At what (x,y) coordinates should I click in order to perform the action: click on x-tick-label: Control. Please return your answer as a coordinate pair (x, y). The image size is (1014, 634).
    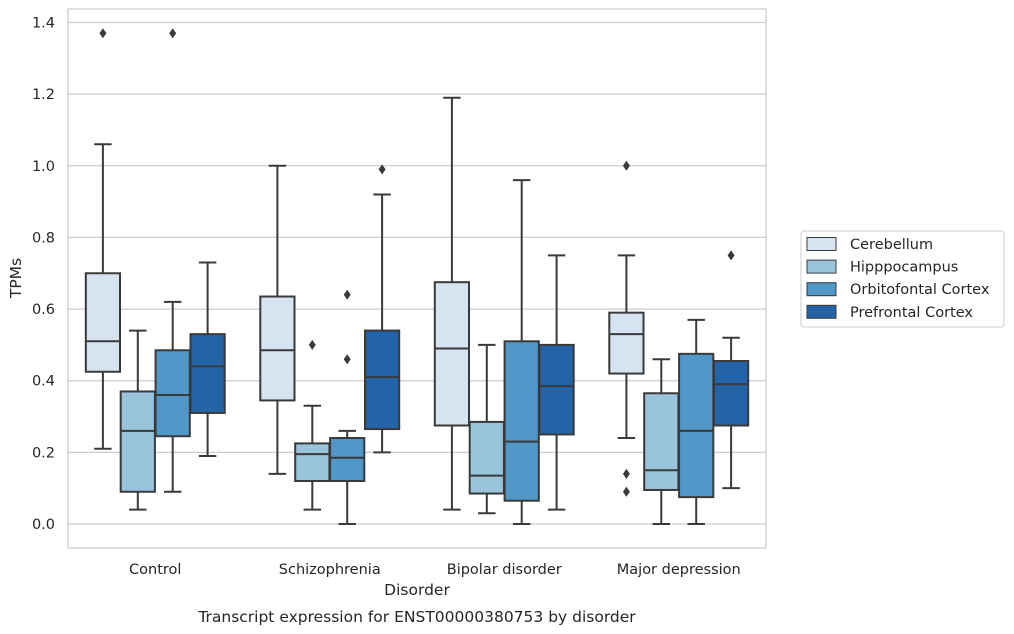
    Looking at the image, I should click on (155, 570).